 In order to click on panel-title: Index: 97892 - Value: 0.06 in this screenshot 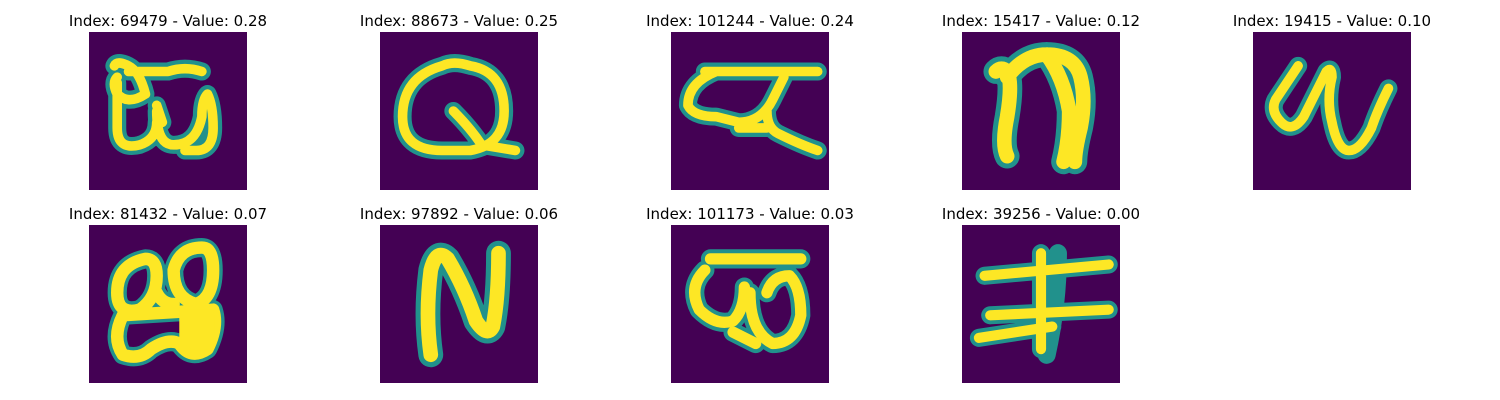, I will do `click(459, 214)`.